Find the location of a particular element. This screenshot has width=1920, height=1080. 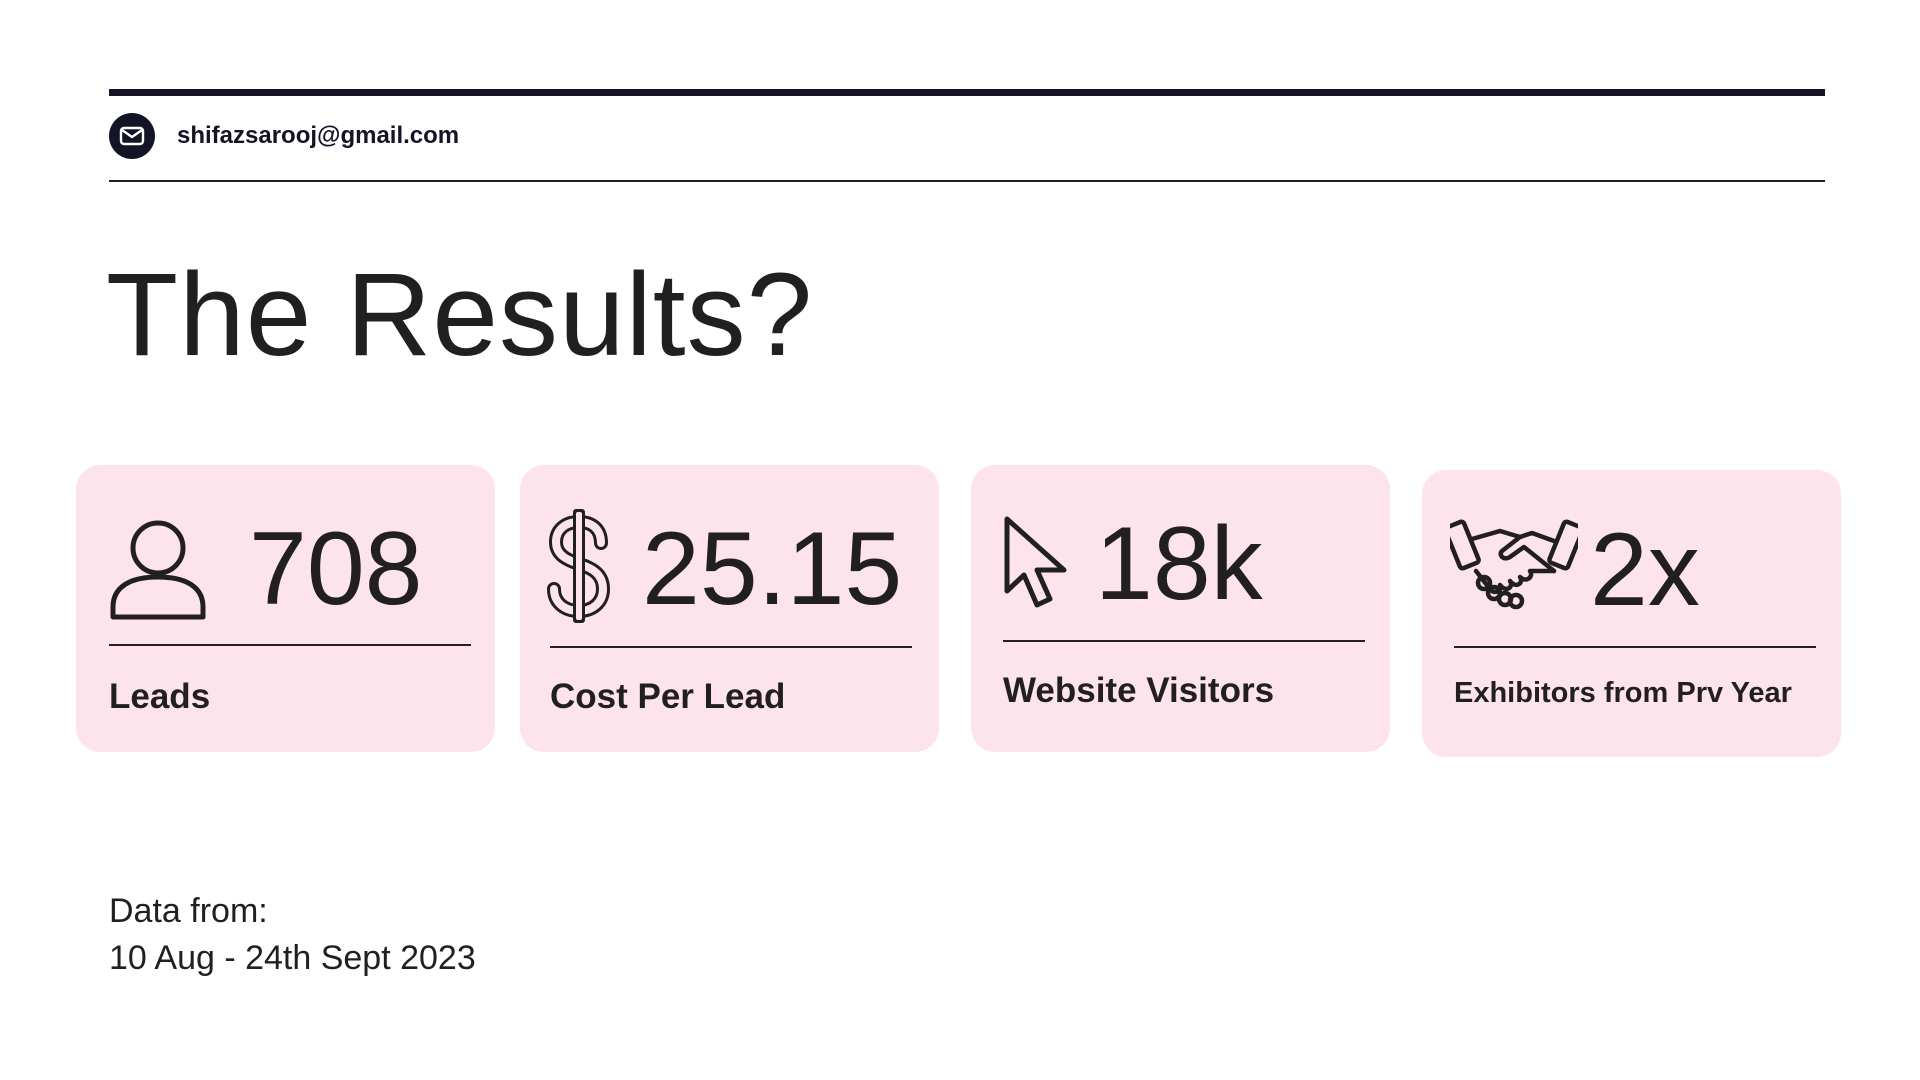

cursor-icon is located at coordinates (1037, 565).